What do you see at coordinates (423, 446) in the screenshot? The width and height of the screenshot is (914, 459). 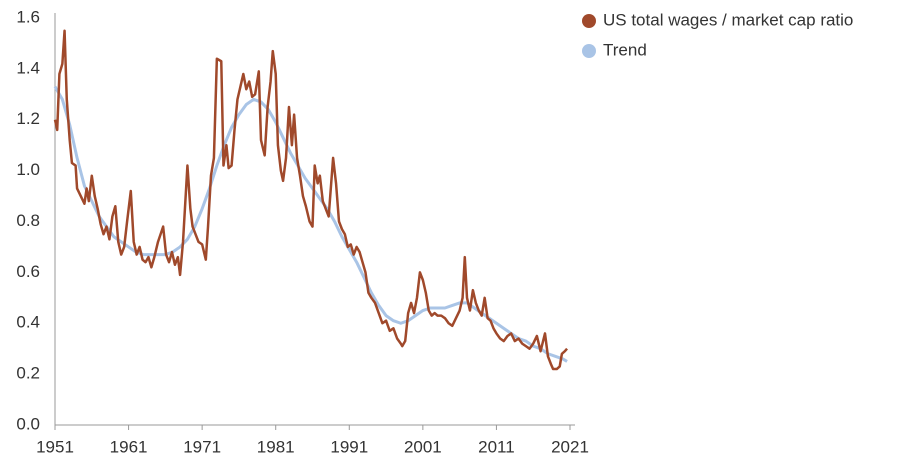 I see `x-tick-label: 2001` at bounding box center [423, 446].